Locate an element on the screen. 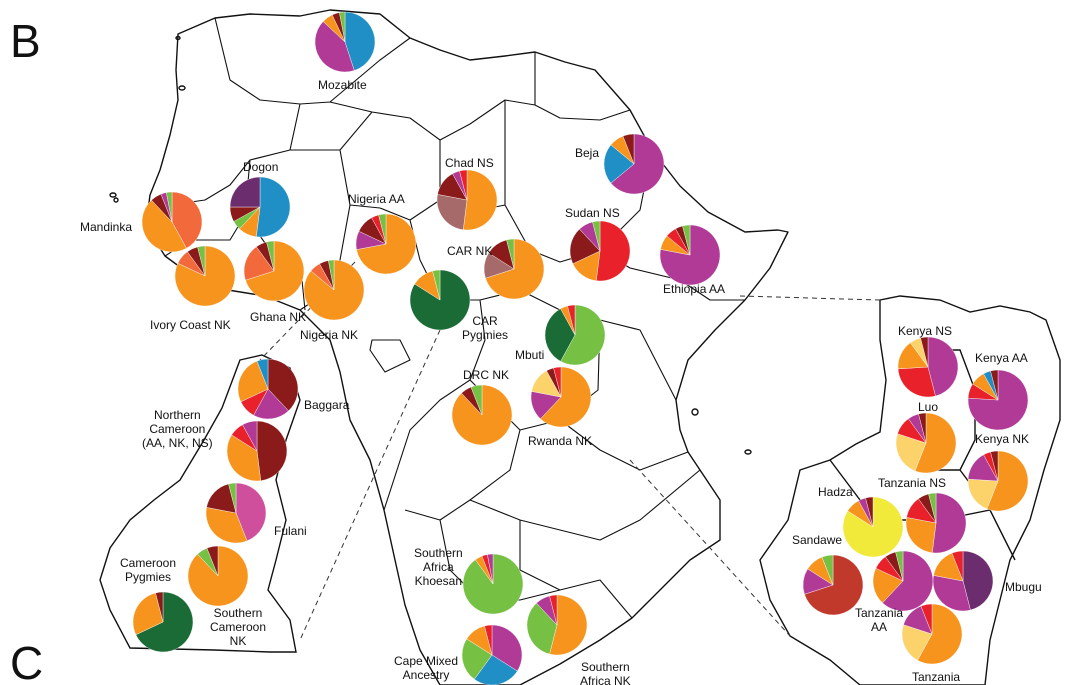 The image size is (1082, 685). label-chad-ns: Chad NS is located at coordinates (469, 163).